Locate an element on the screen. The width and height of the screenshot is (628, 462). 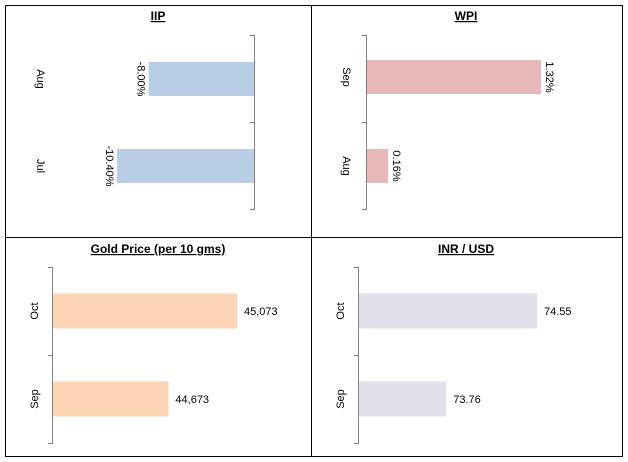
chart-title-gold: Gold Price (per 10 gms) is located at coordinates (158, 249).